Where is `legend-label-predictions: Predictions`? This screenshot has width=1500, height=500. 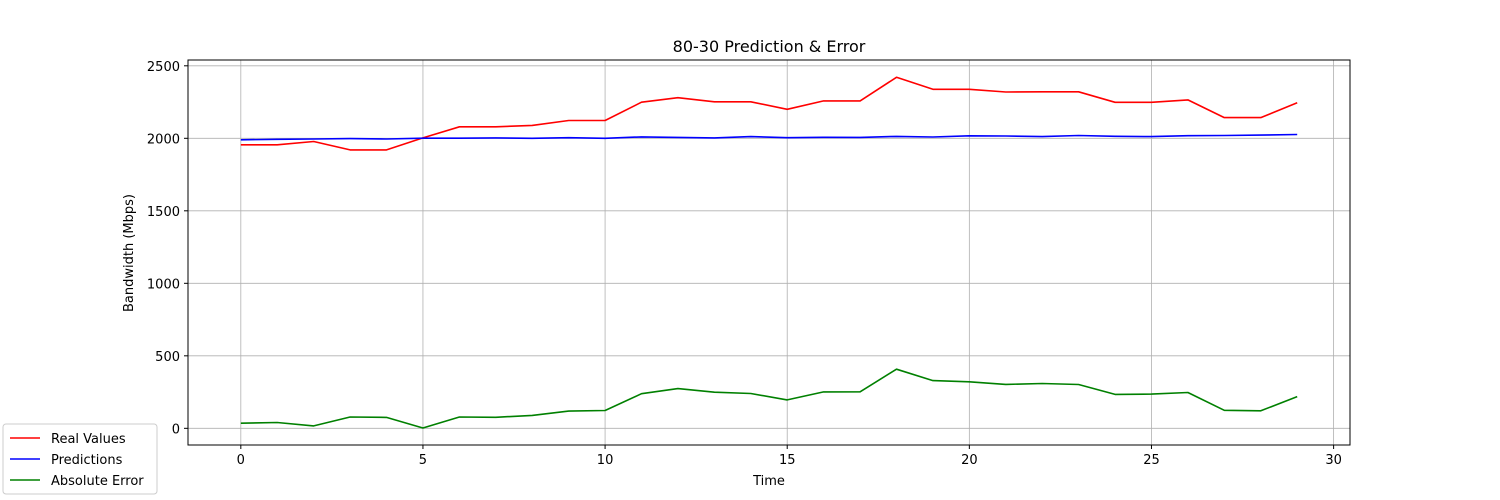
legend-label-predictions: Predictions is located at coordinates (87, 460).